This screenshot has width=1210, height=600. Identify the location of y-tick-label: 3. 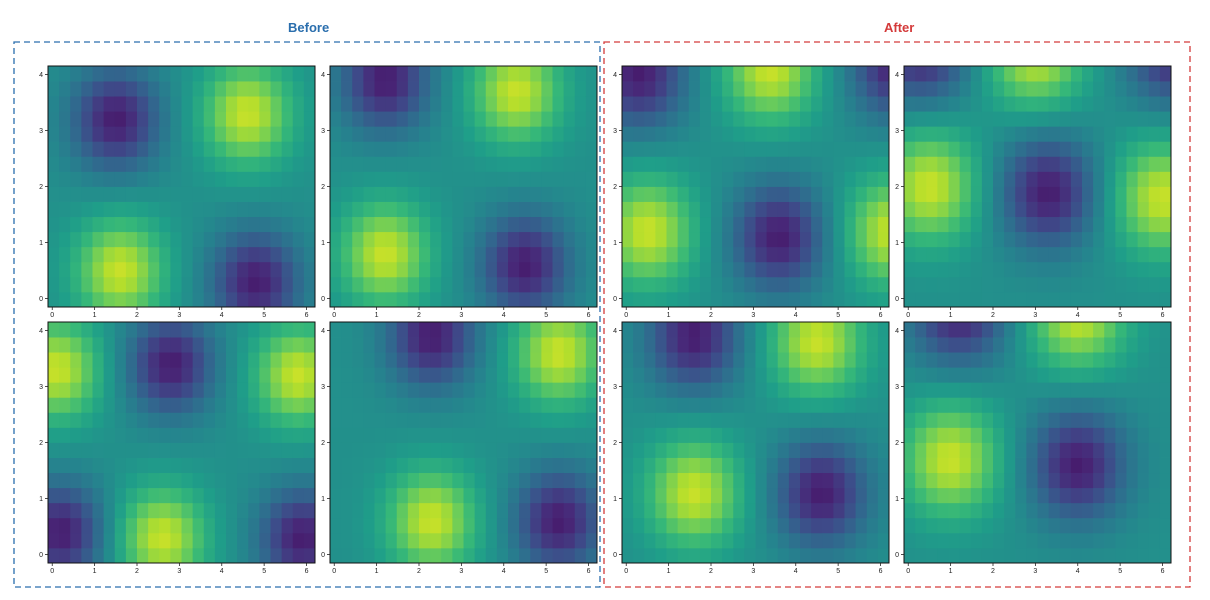
(41, 131).